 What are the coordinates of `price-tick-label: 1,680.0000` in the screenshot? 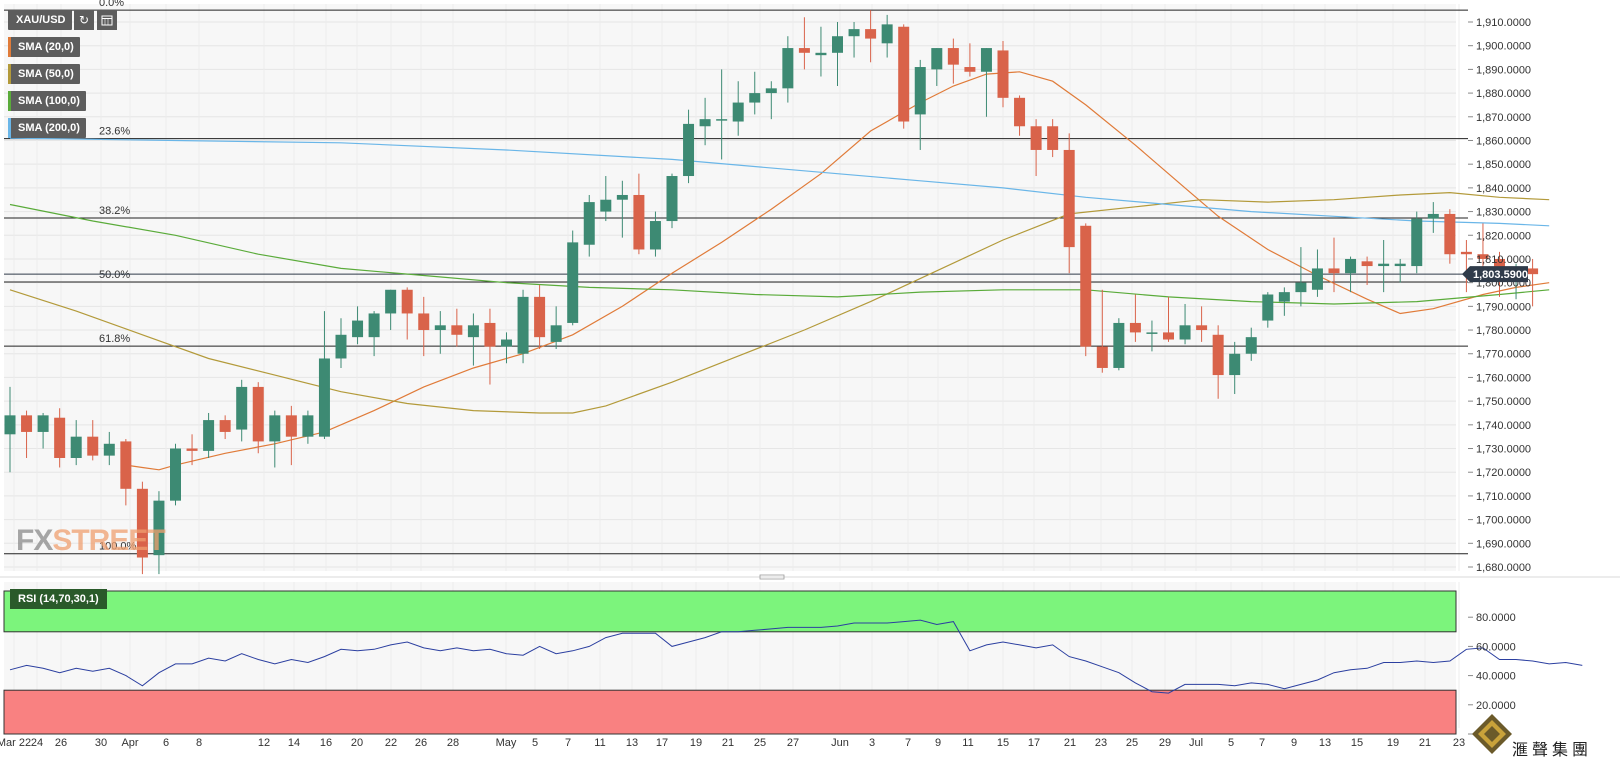 It's located at (1503, 568).